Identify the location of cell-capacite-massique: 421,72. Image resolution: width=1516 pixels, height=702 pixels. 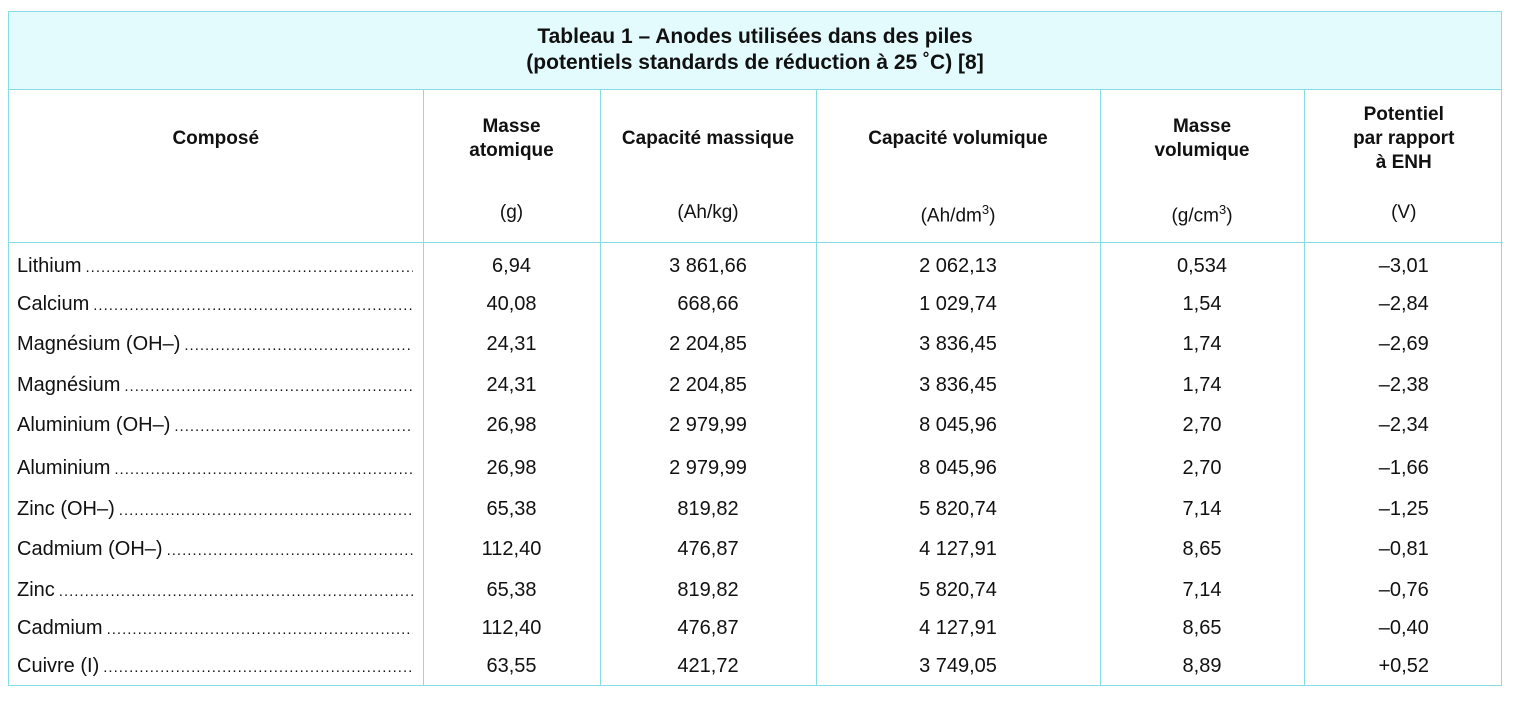
(708, 666).